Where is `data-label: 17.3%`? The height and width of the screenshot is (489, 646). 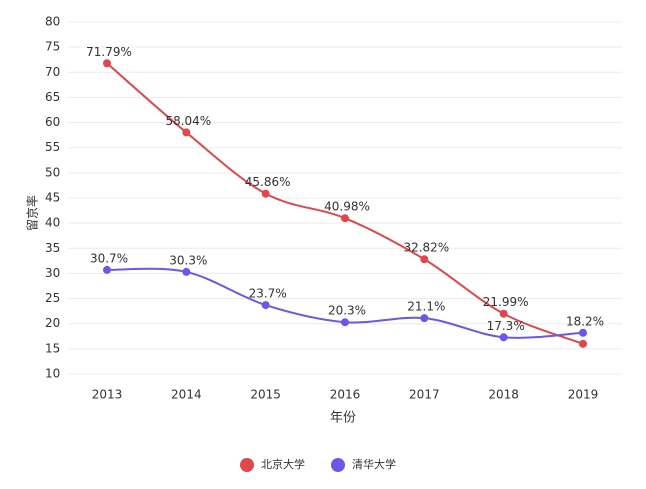
data-label: 17.3% is located at coordinates (506, 326).